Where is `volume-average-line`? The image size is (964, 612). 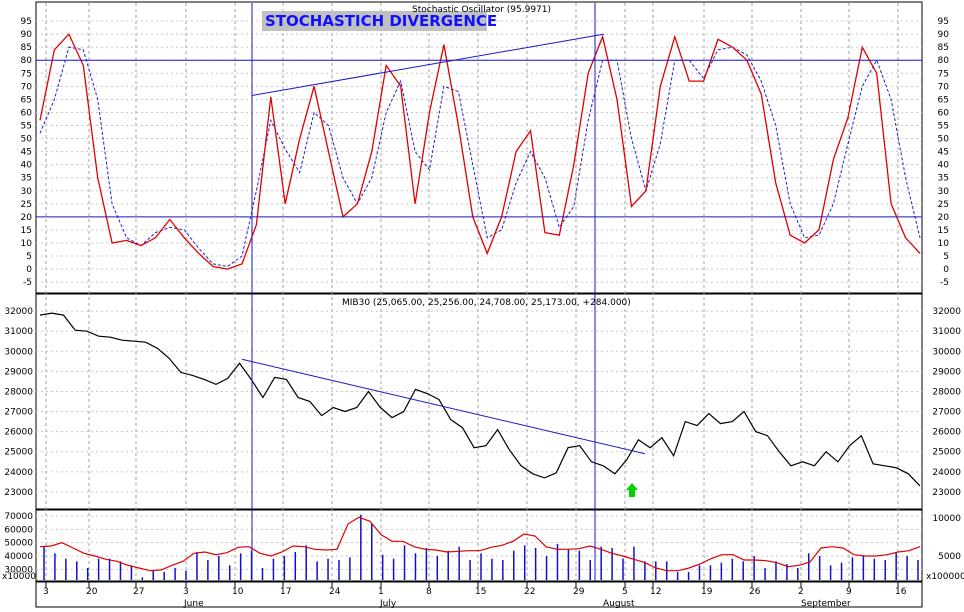
volume-average-line is located at coordinates (480, 544).